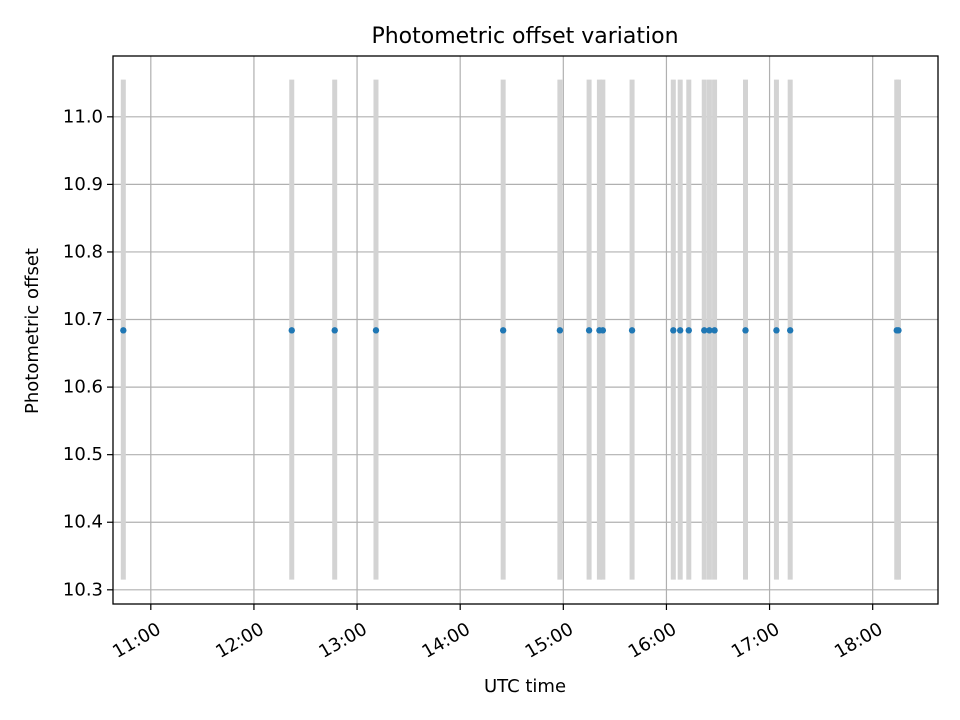 This screenshot has width=960, height=720. Describe the element at coordinates (524, 36) in the screenshot. I see `chart-title: Photometric offset variation` at that location.